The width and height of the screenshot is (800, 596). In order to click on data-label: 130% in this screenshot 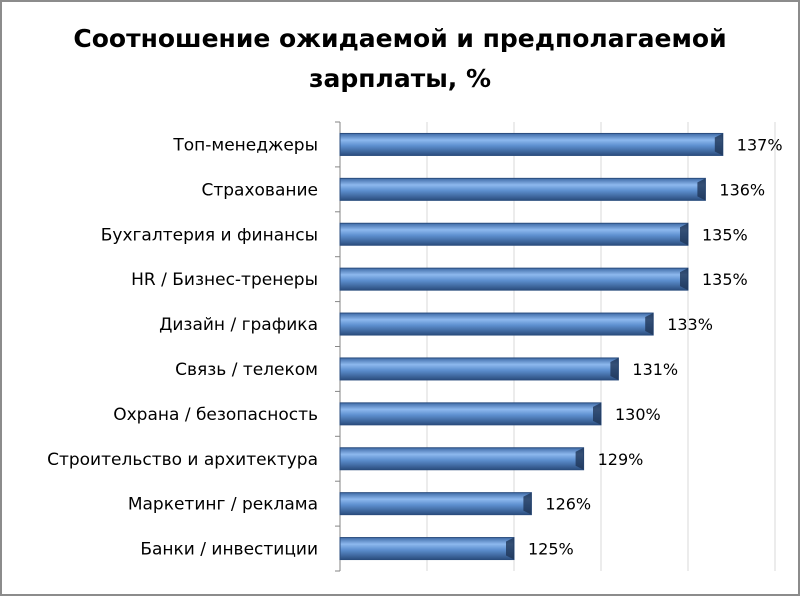, I will do `click(638, 414)`.